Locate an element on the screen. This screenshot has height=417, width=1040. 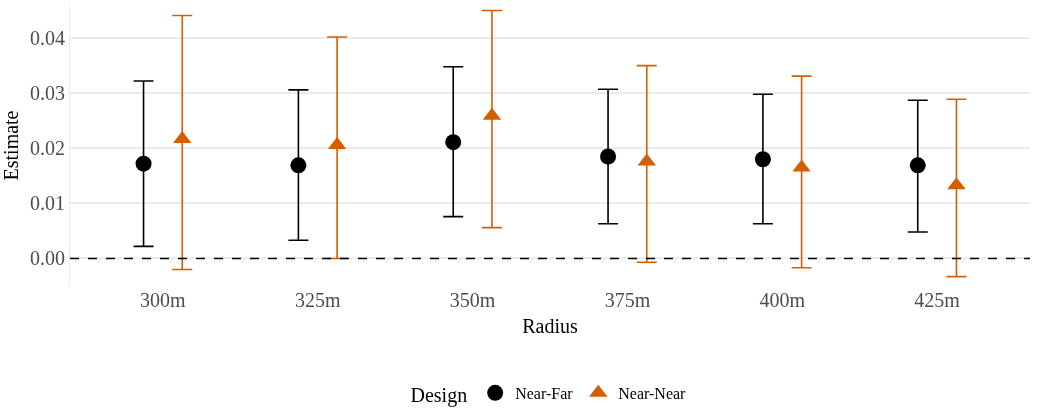
x-tick-label: 325m is located at coordinates (317, 300).